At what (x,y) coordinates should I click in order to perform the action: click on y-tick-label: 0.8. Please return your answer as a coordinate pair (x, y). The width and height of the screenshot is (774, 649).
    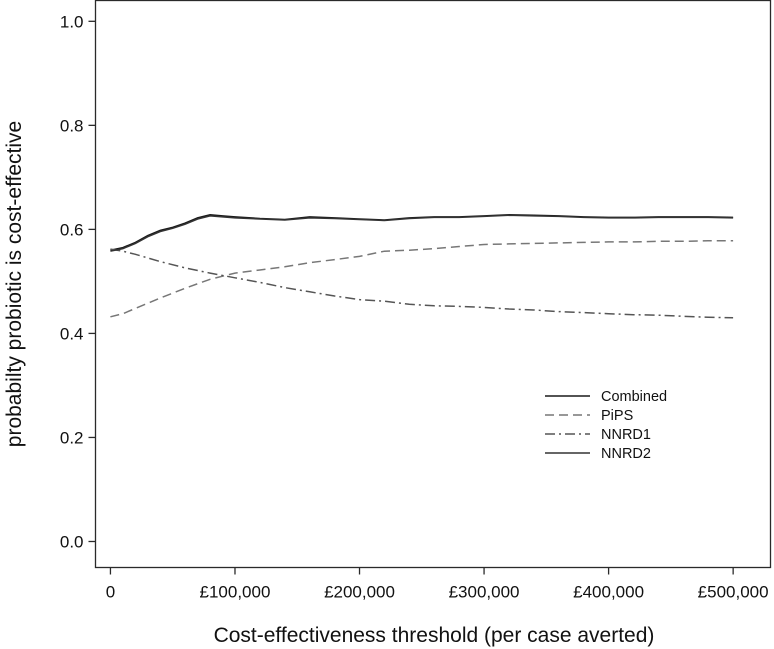
    Looking at the image, I should click on (72, 125).